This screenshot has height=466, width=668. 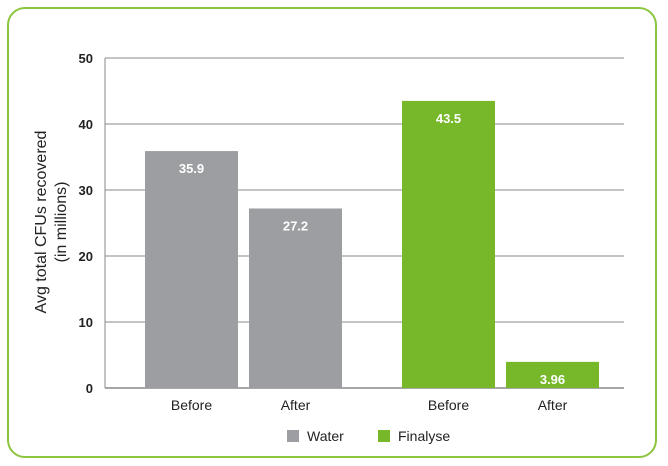 I want to click on data-label: 3.96, so click(x=552, y=379).